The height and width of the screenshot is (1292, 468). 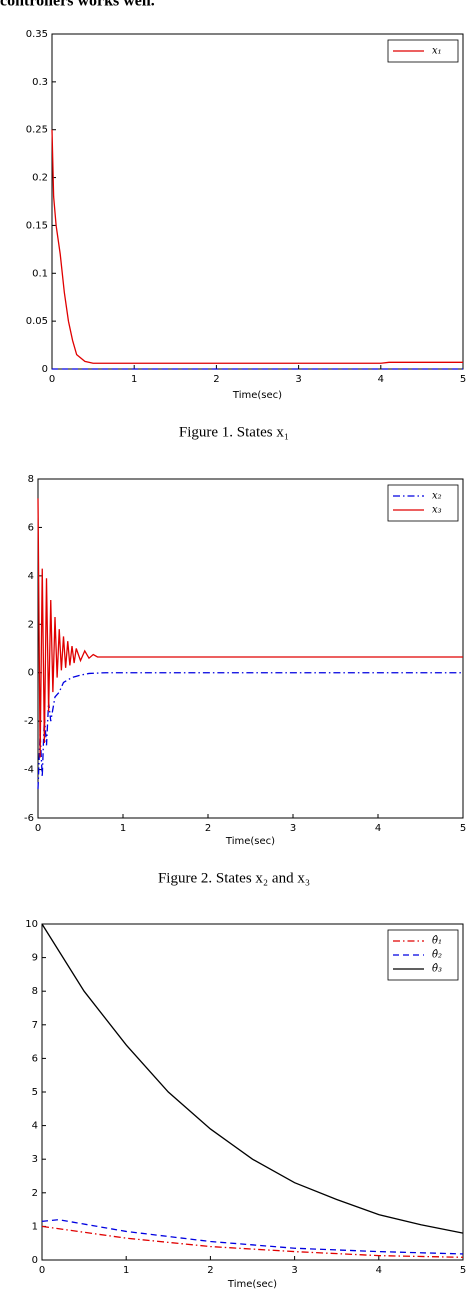 I want to click on legend-label: θ̂₃, so click(x=437, y=969).